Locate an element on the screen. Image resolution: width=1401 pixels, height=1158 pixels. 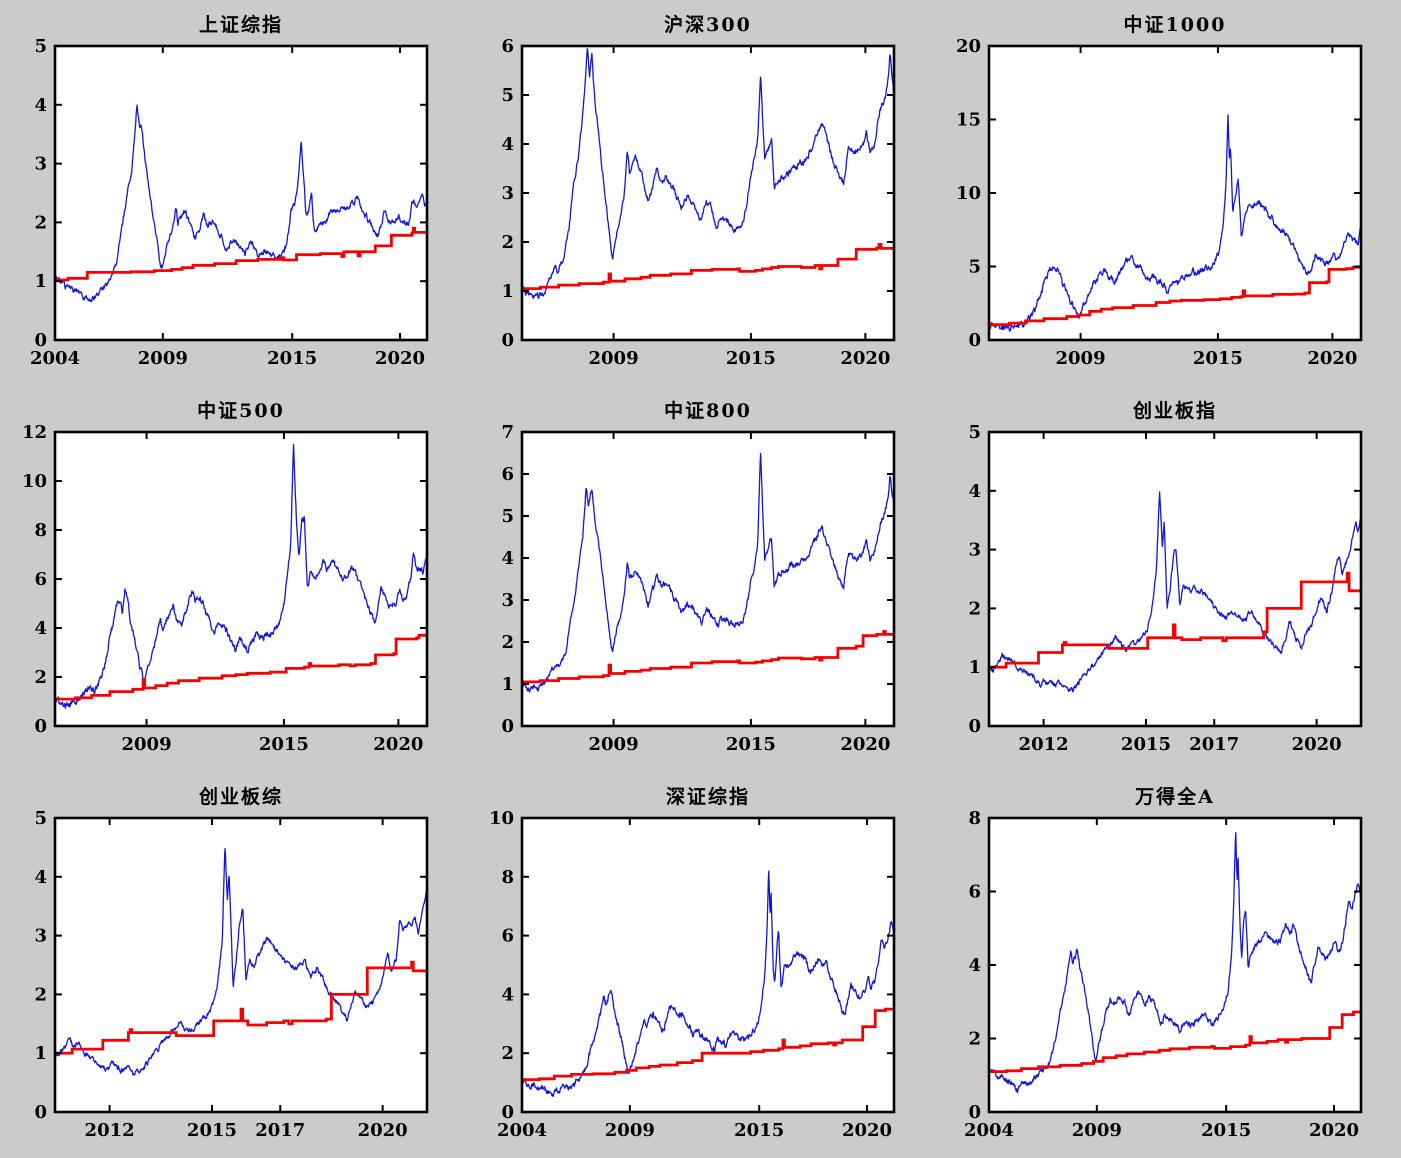
chart-chinext-index-canvas: 2012 2015 2017 2020 0 1 2 3 4 5 创业板指 is located at coordinates (1165, 577).